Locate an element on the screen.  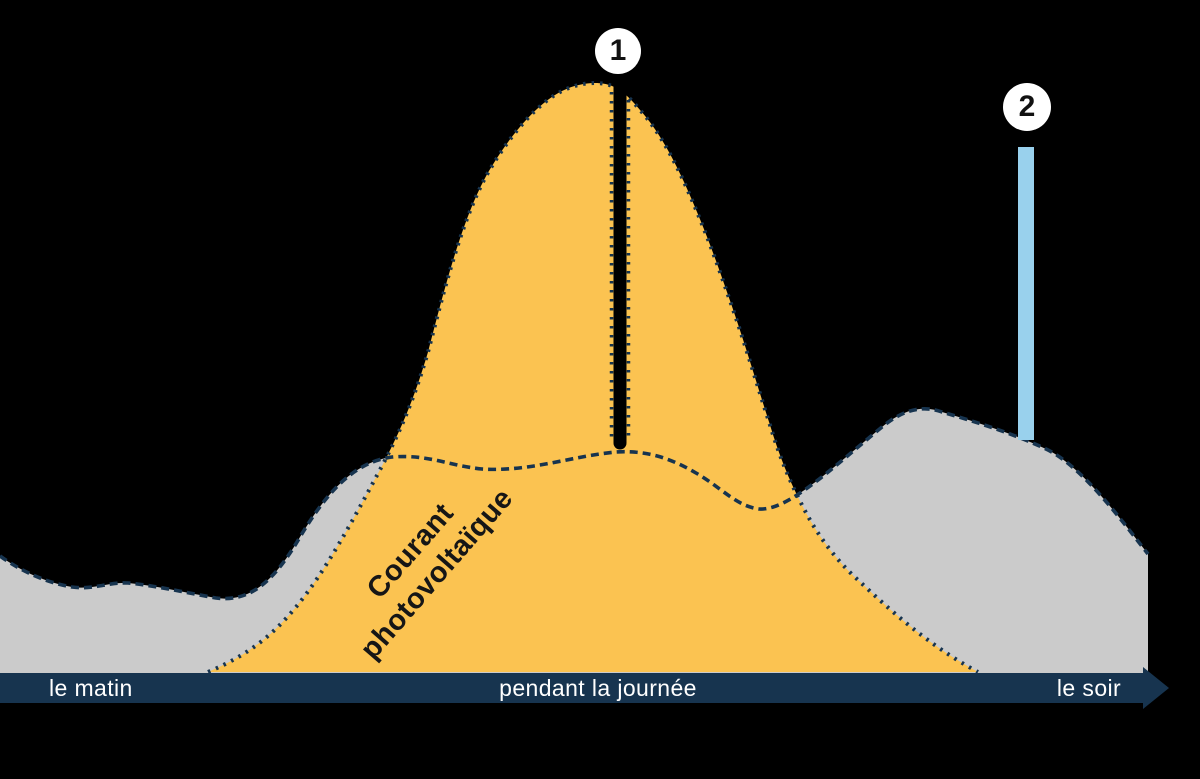
marker2-gap-bar is located at coordinates (1026, 293).